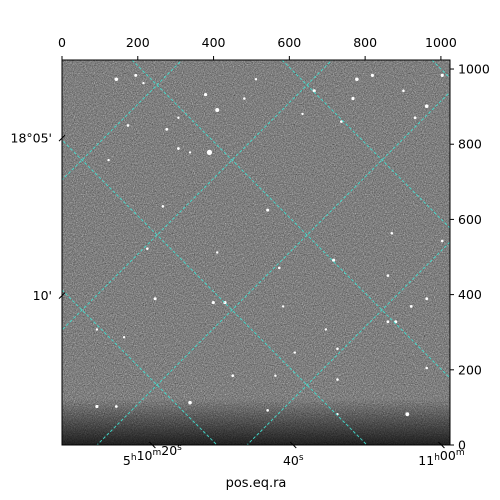 This screenshot has height=500, width=500. Describe the element at coordinates (470, 219) in the screenshot. I see `right-tick-label-3: 600` at that location.